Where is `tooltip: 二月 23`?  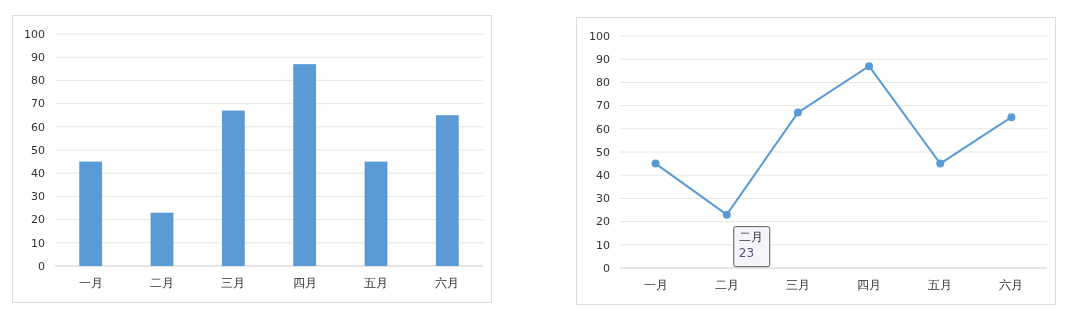
tooltip: 二月 23 is located at coordinates (752, 247).